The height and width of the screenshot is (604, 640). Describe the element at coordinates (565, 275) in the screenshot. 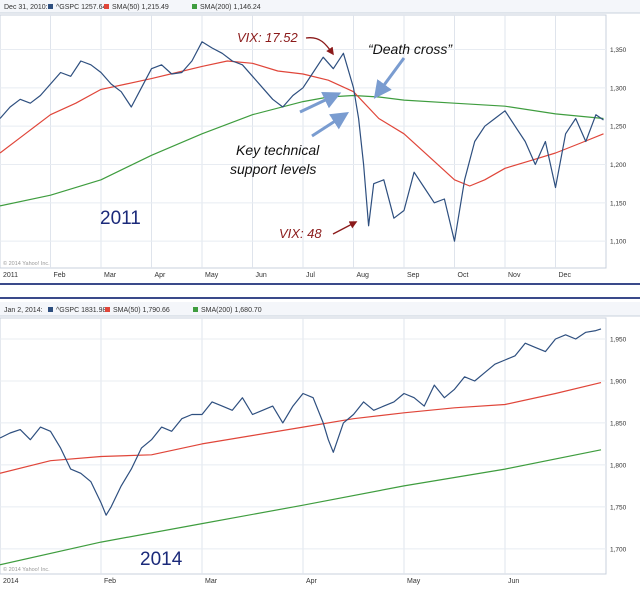

I see `x-tick-label-11: Dec` at that location.